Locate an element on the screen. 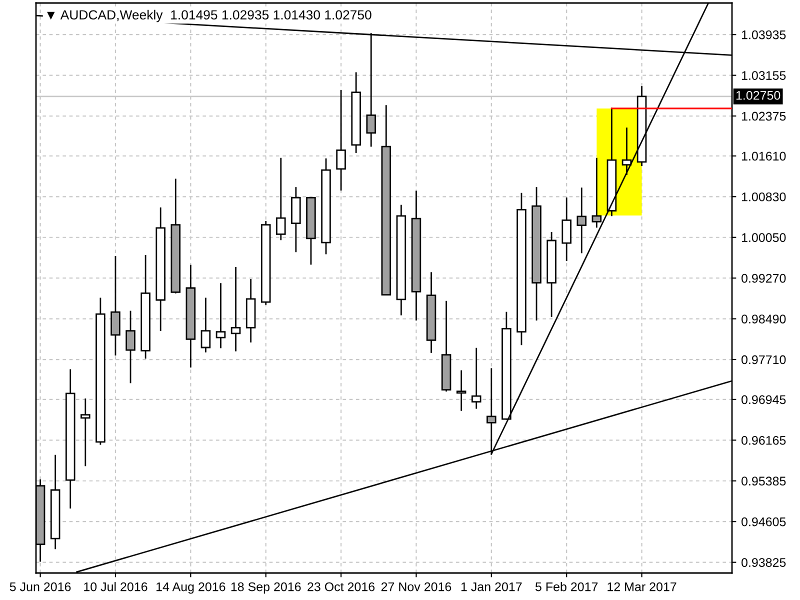  y-tick-label: 1.00050 is located at coordinates (764, 237).